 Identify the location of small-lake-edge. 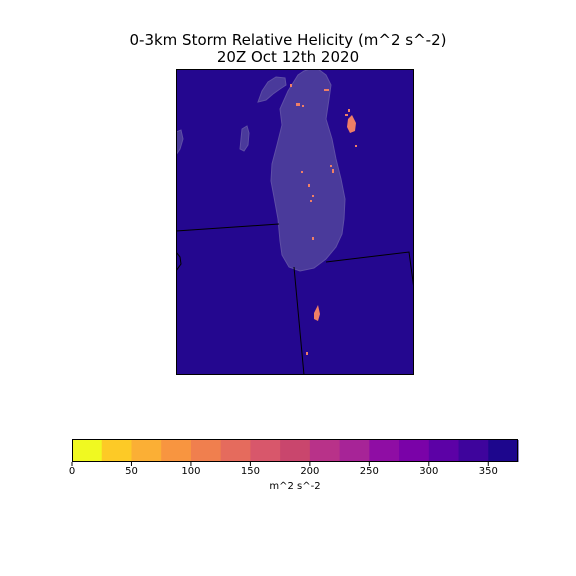
(180, 142).